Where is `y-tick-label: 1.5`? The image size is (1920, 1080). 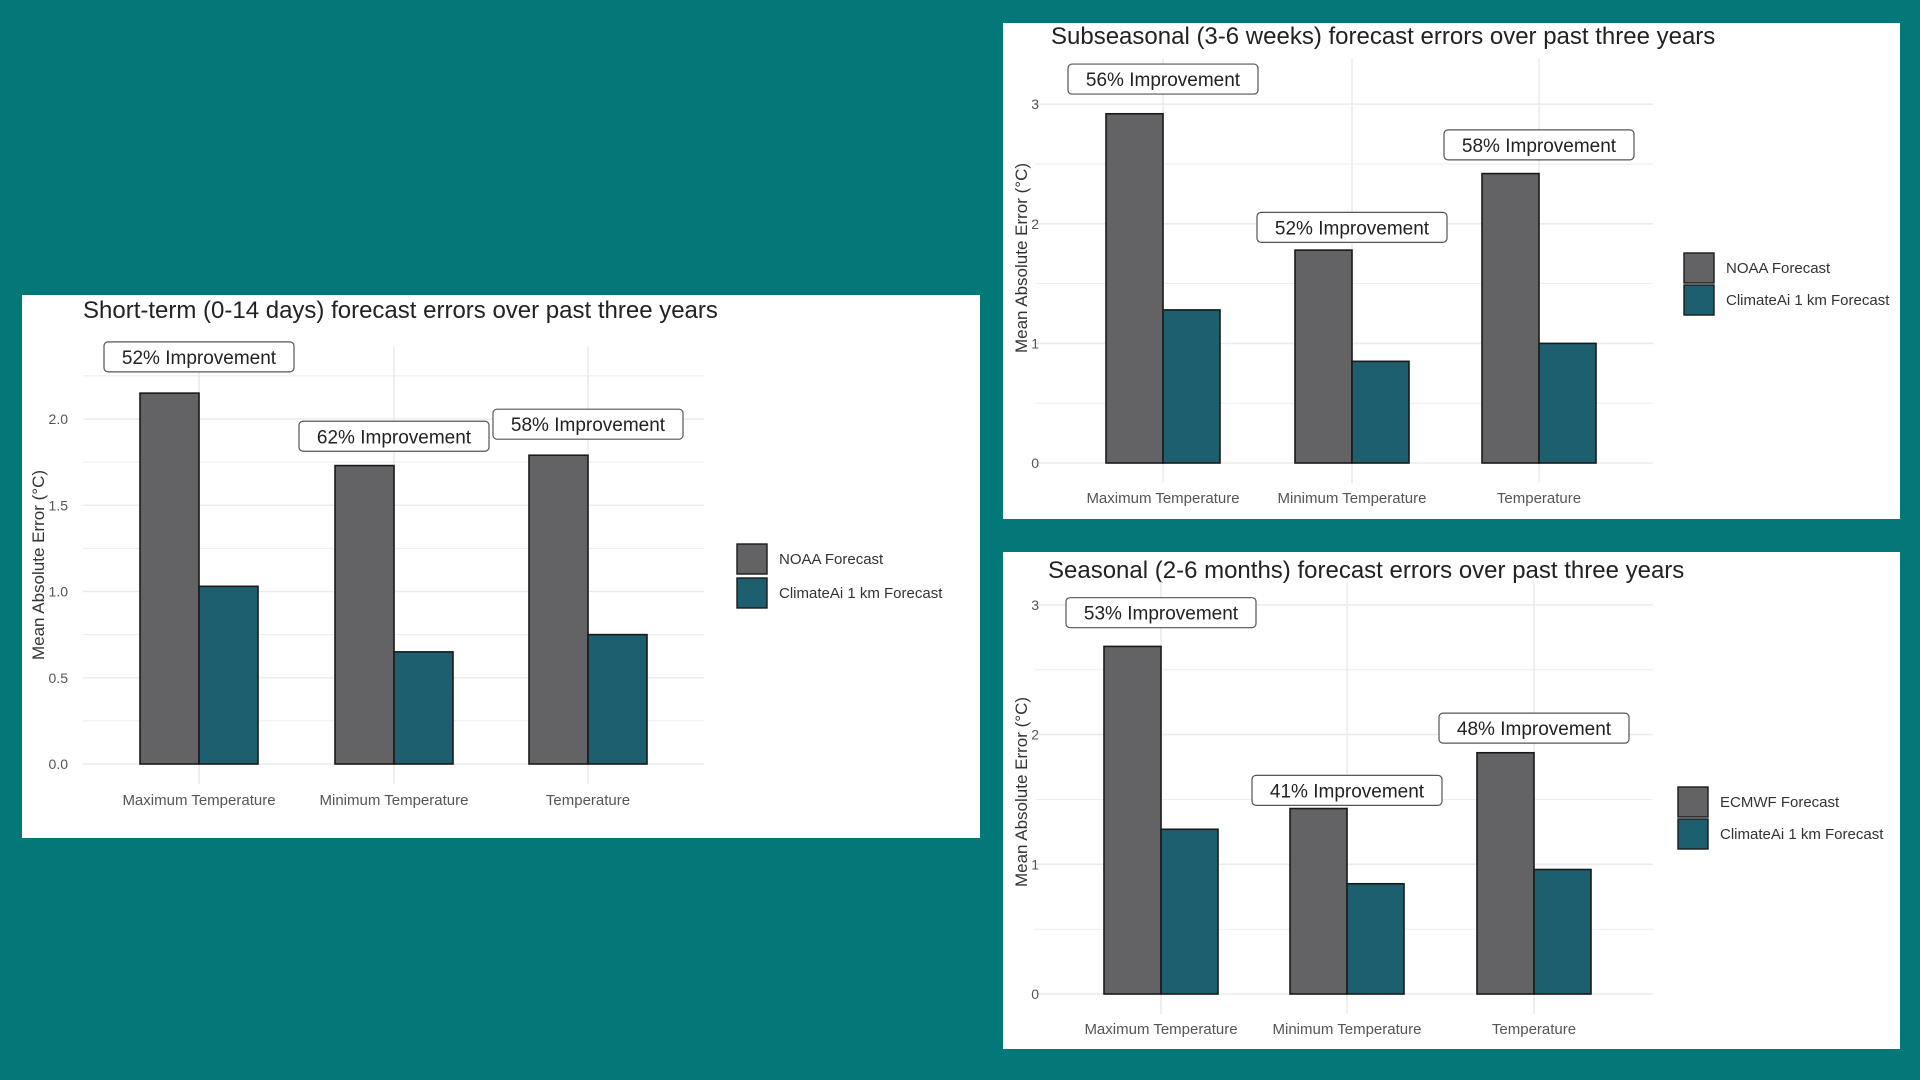 y-tick-label: 1.5 is located at coordinates (59, 505).